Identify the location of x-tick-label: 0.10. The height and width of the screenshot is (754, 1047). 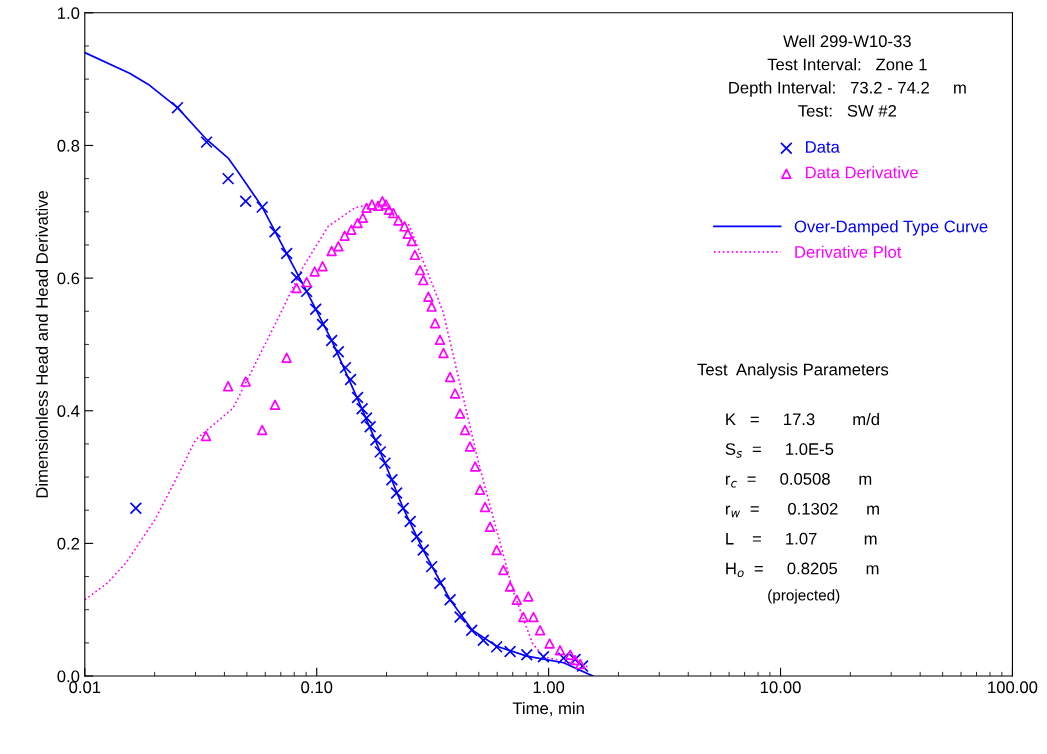
(317, 687).